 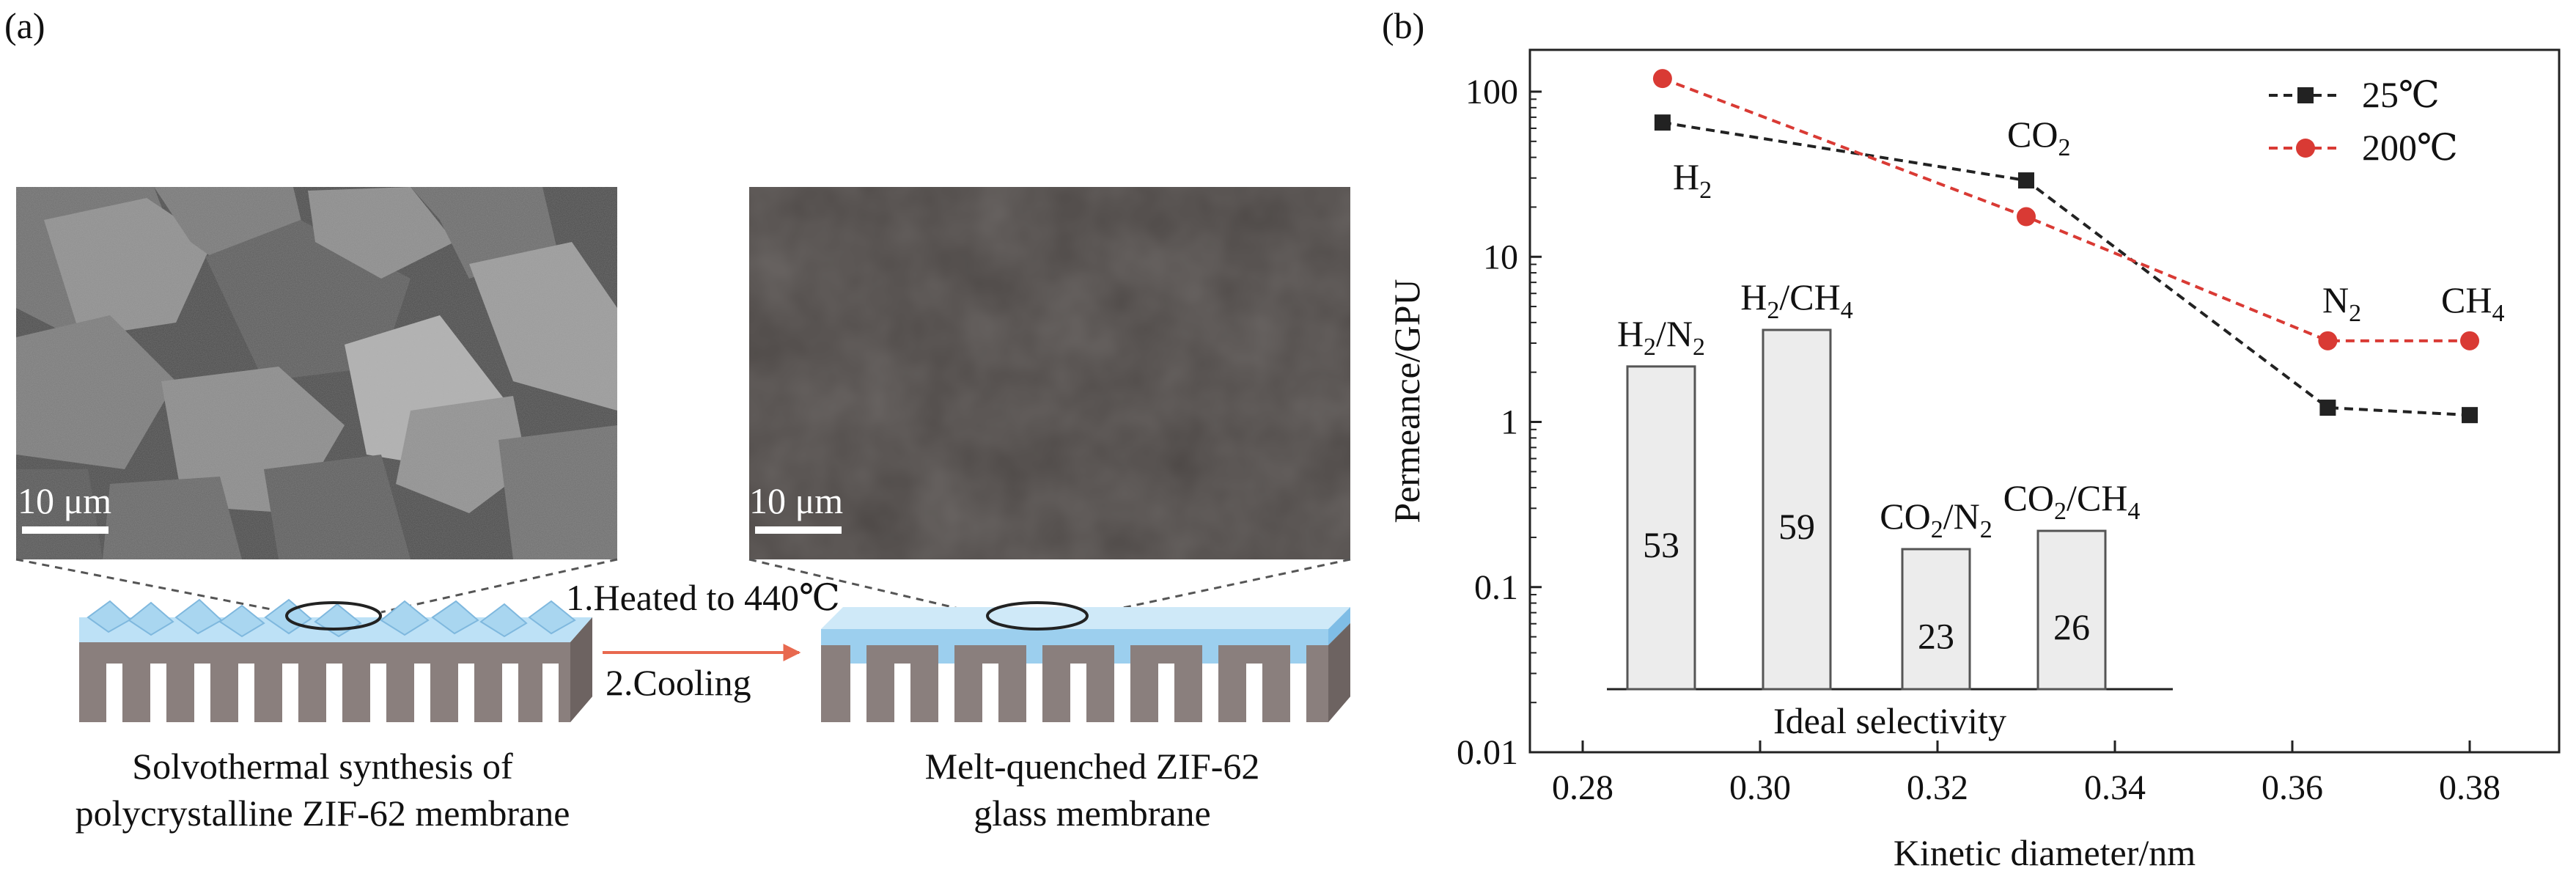 What do you see at coordinates (1085, 662) in the screenshot?
I see `membrane-schematic-glass` at bounding box center [1085, 662].